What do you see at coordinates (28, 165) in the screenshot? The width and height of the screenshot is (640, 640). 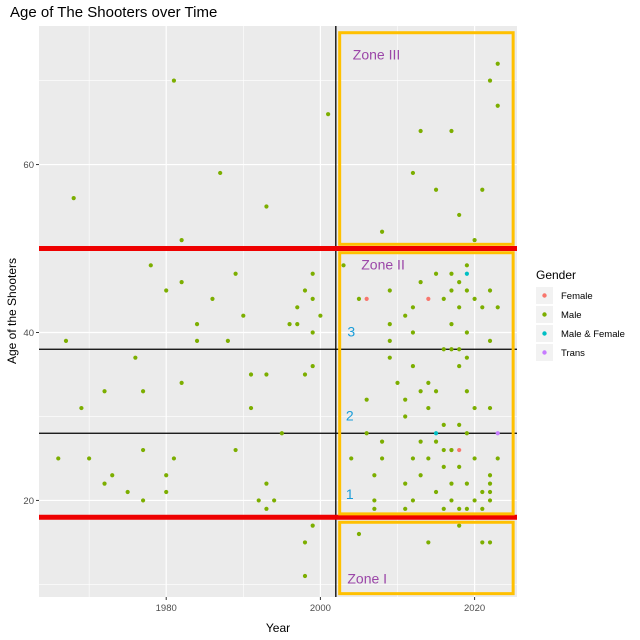 I see `y-tick-label: 60` at bounding box center [28, 165].